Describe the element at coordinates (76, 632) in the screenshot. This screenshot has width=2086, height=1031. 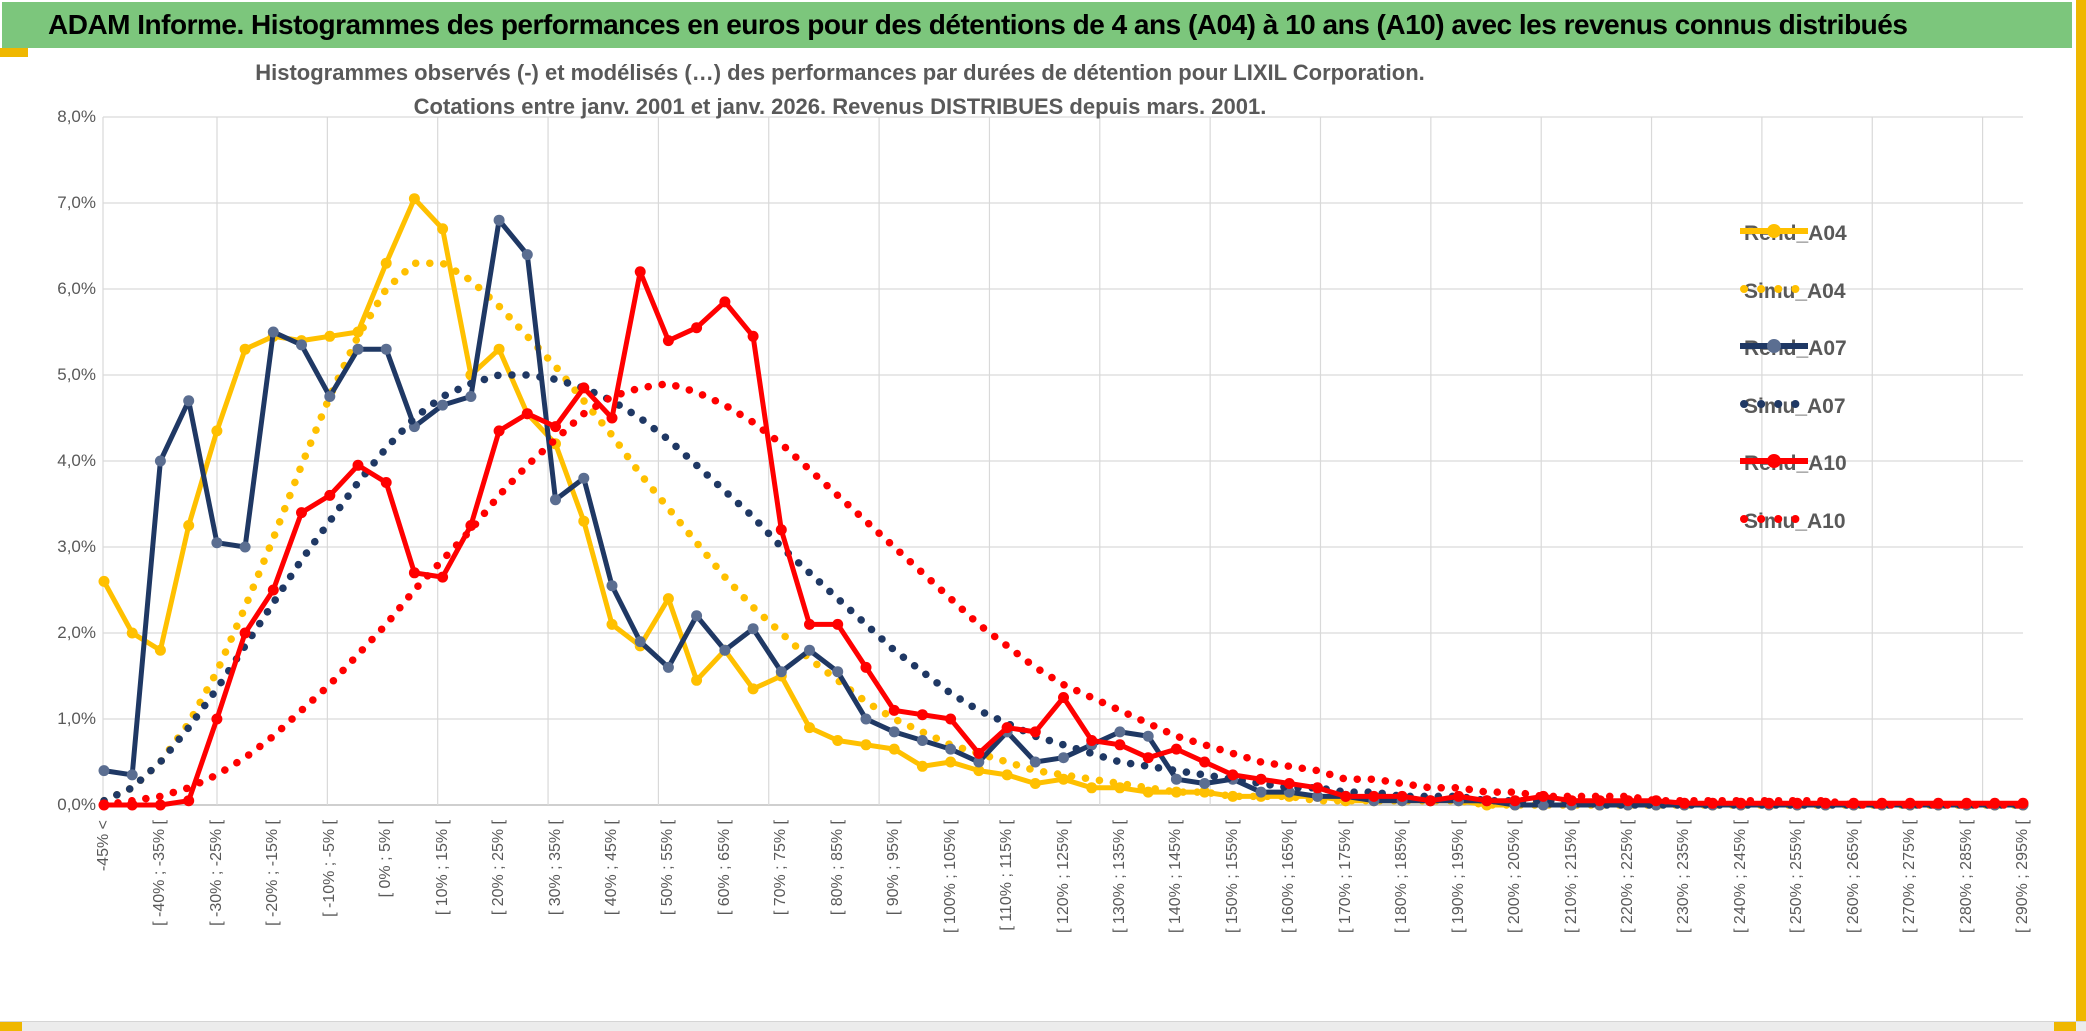
I see `y-tick-label: 2,0%` at that location.